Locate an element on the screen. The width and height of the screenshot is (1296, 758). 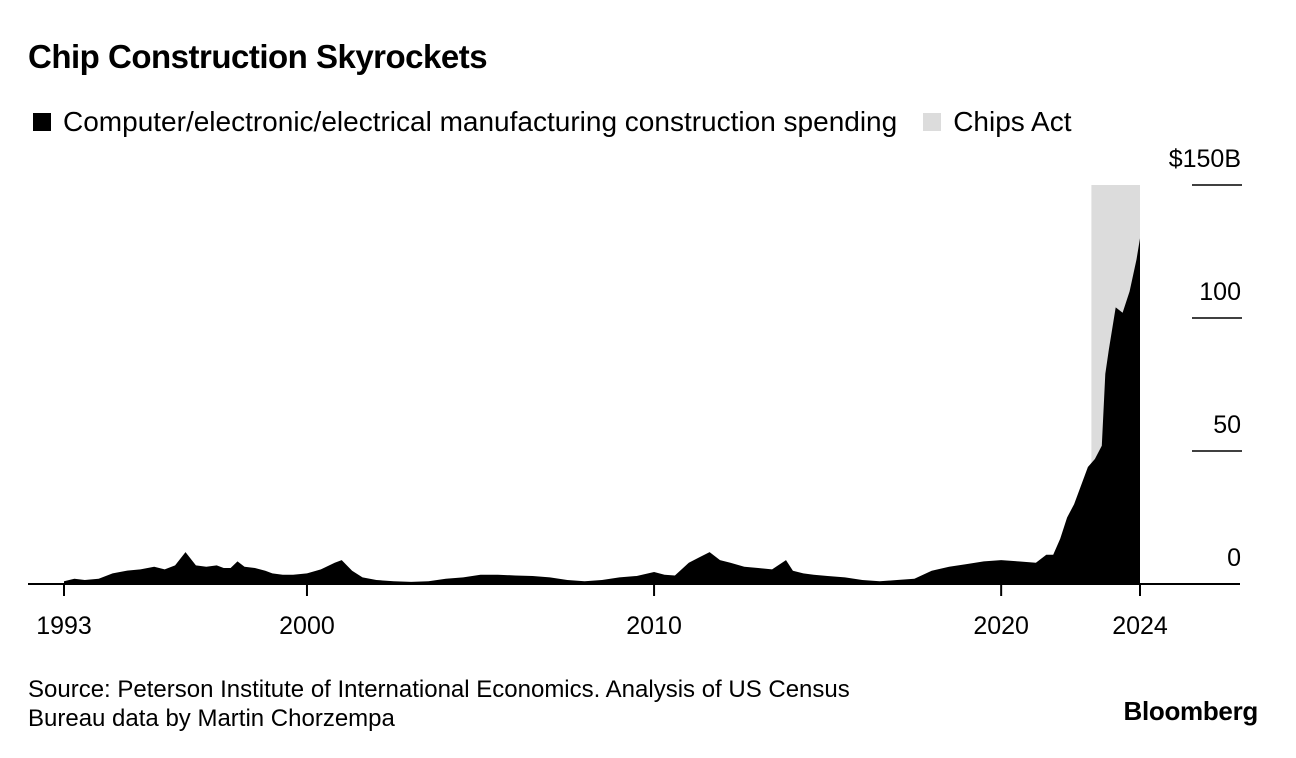
x-tick-label-1993: 1993 is located at coordinates (64, 626).